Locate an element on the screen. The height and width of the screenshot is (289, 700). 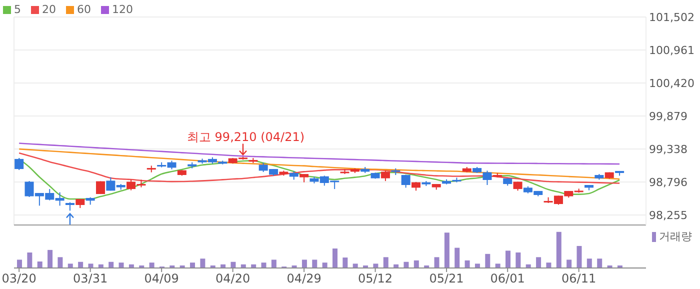
x-tick-label: 03/20 is located at coordinates (19, 279).